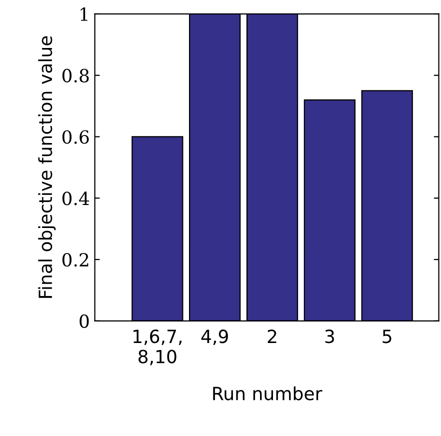 This screenshot has width=441, height=436. I want to click on x-tick-label: 2, so click(272, 336).